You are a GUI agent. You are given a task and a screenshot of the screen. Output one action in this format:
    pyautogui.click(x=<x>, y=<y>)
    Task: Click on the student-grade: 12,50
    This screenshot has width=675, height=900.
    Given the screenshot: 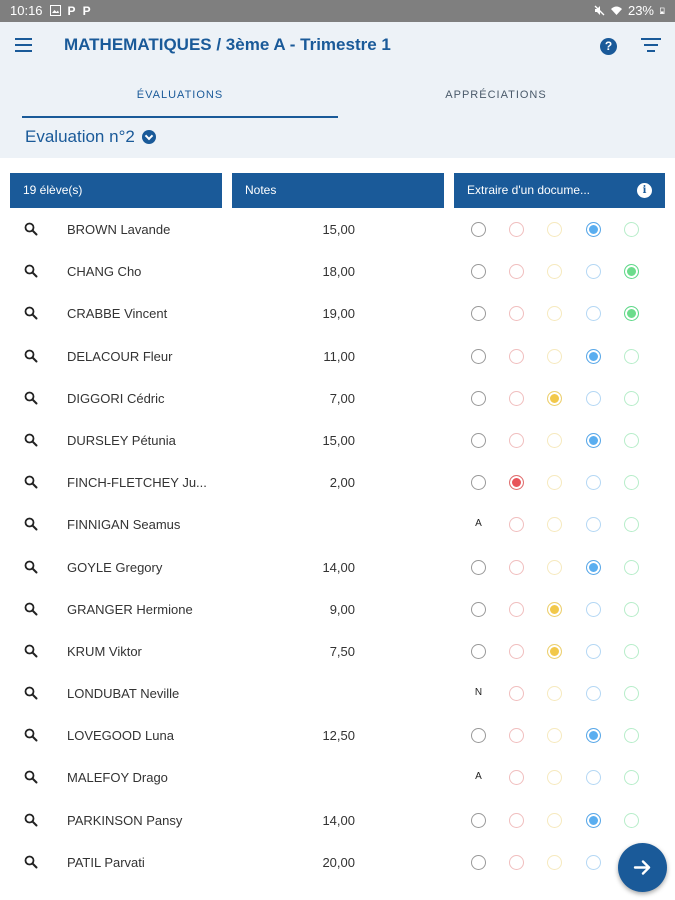 What is the action you would take?
    pyautogui.click(x=338, y=736)
    